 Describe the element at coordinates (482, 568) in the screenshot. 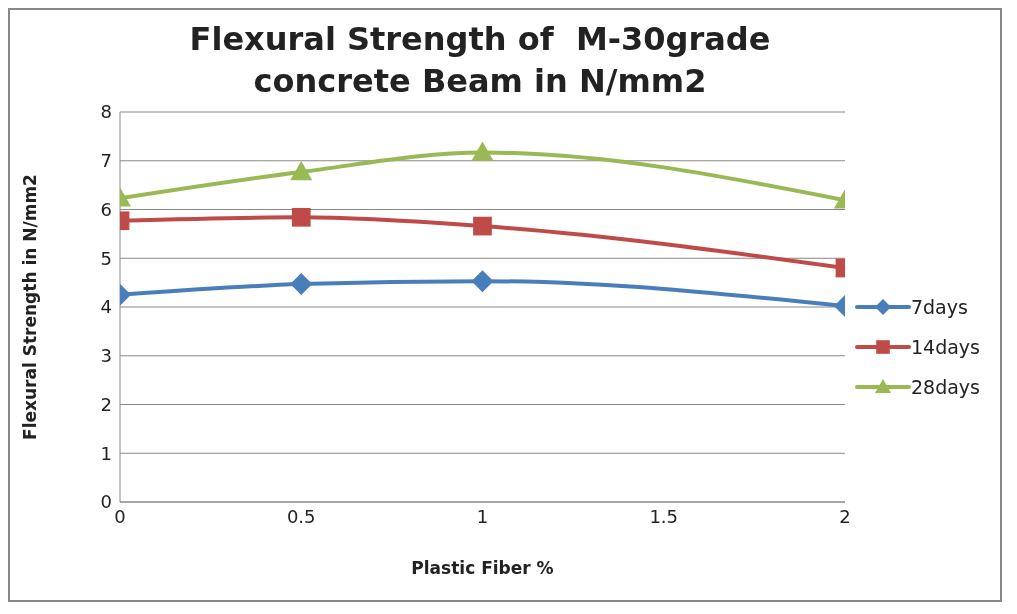

I see `x-axis-title: Plastic Fiber %` at that location.